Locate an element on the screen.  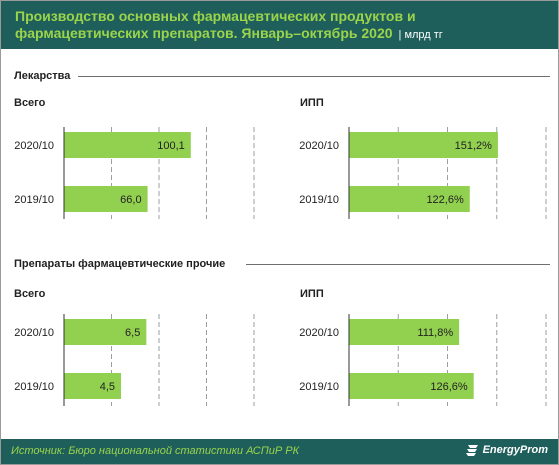
brand-logo: EnergyProm is located at coordinates (506, 450).